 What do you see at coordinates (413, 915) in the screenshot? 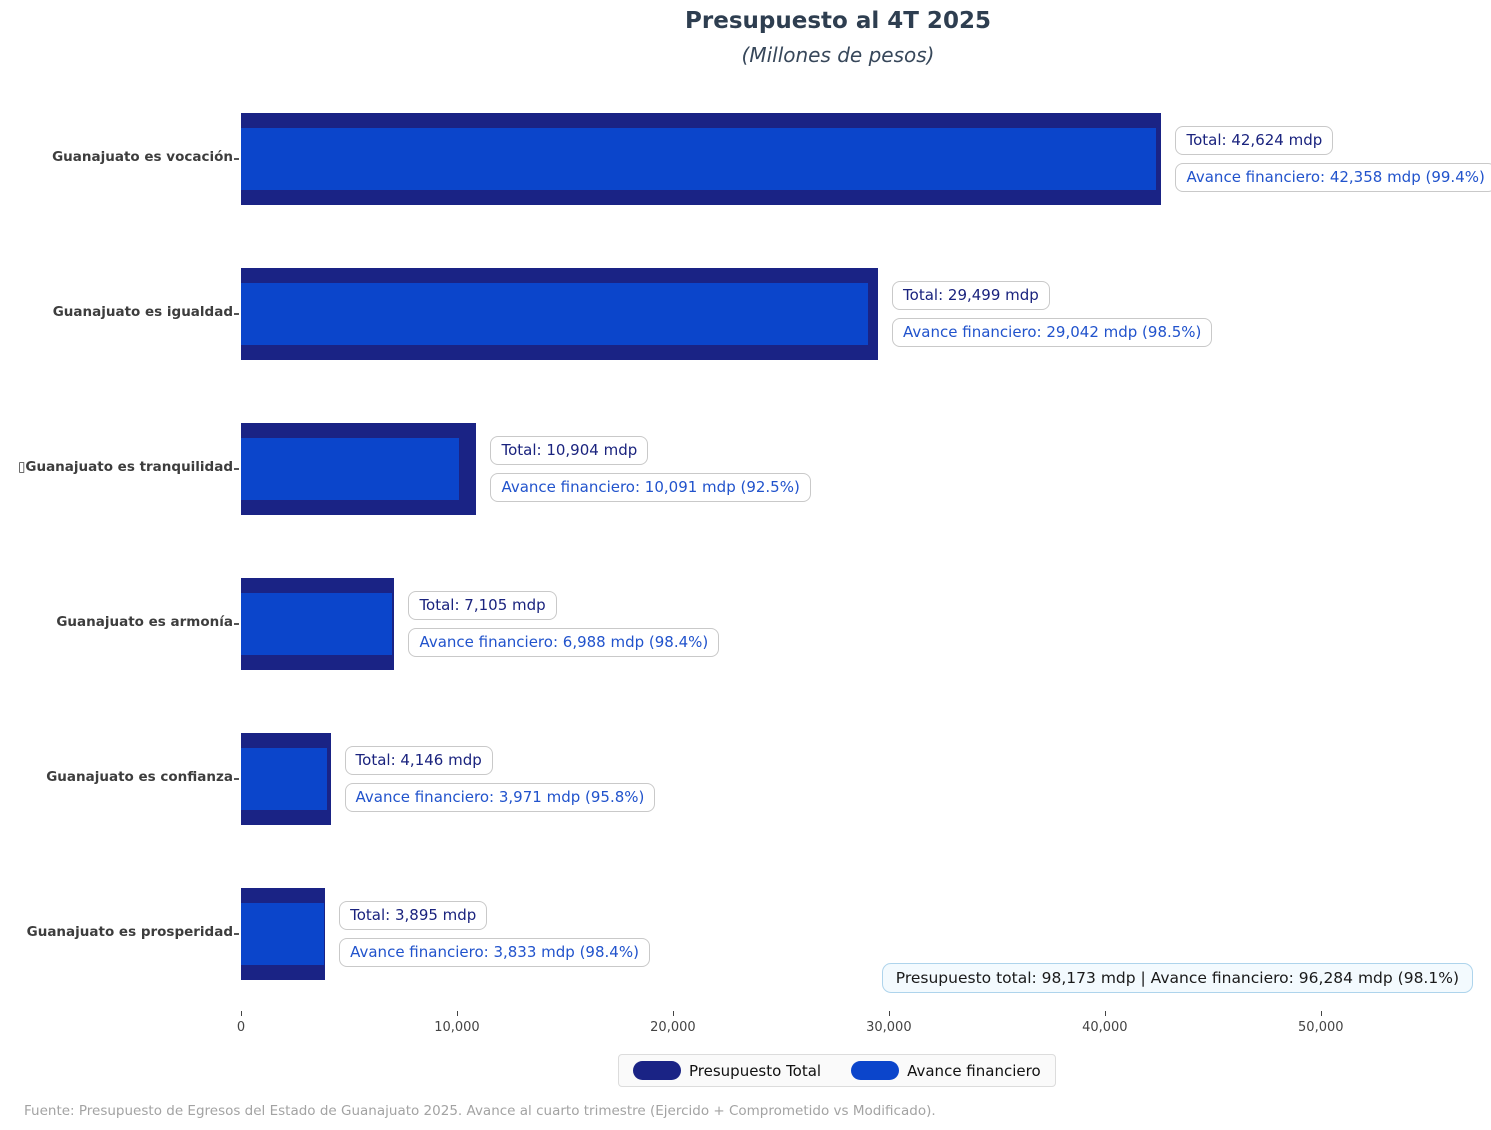
I see `total-annotation: Total: 3,895 mdp` at bounding box center [413, 915].